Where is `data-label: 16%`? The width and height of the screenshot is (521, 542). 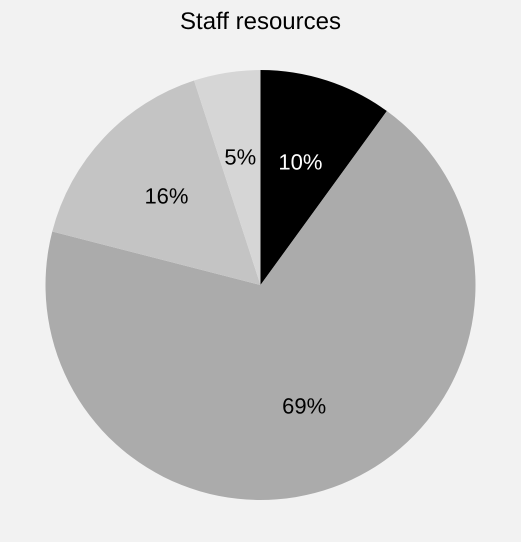
data-label: 16% is located at coordinates (166, 196).